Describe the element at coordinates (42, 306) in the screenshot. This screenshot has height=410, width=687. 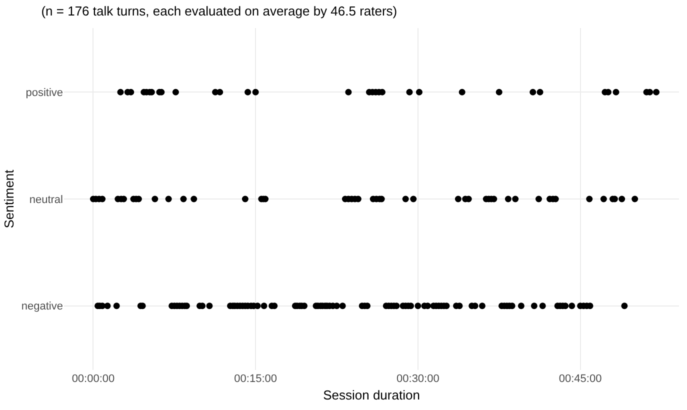
I see `y-tick-label: negative` at that location.